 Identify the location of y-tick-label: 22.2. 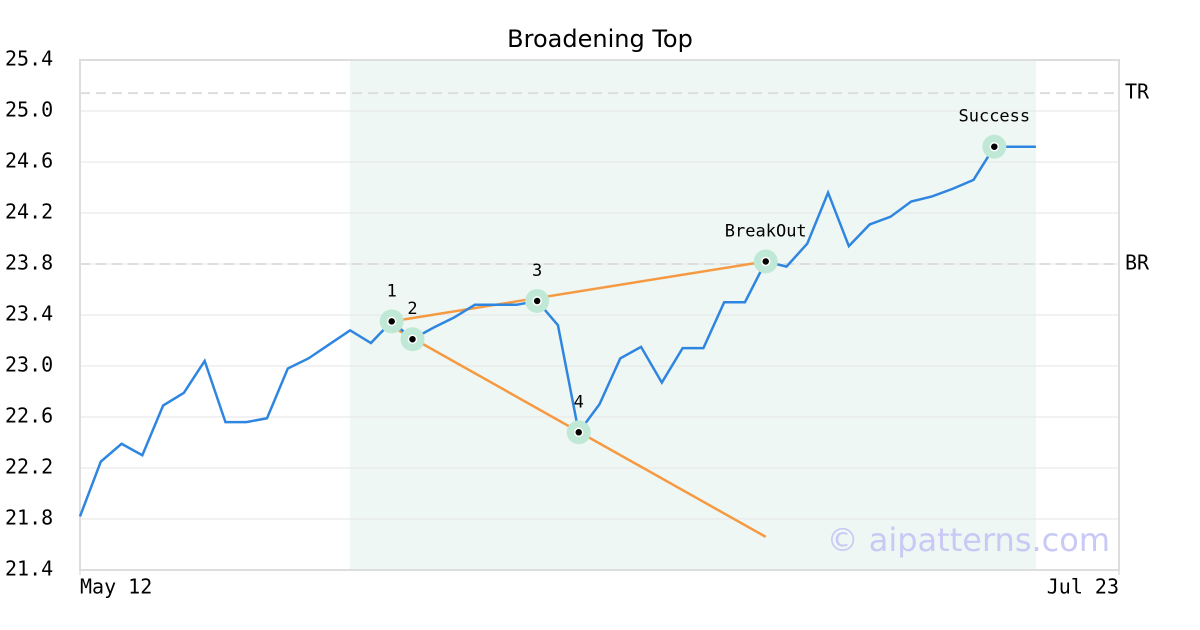
(29, 467).